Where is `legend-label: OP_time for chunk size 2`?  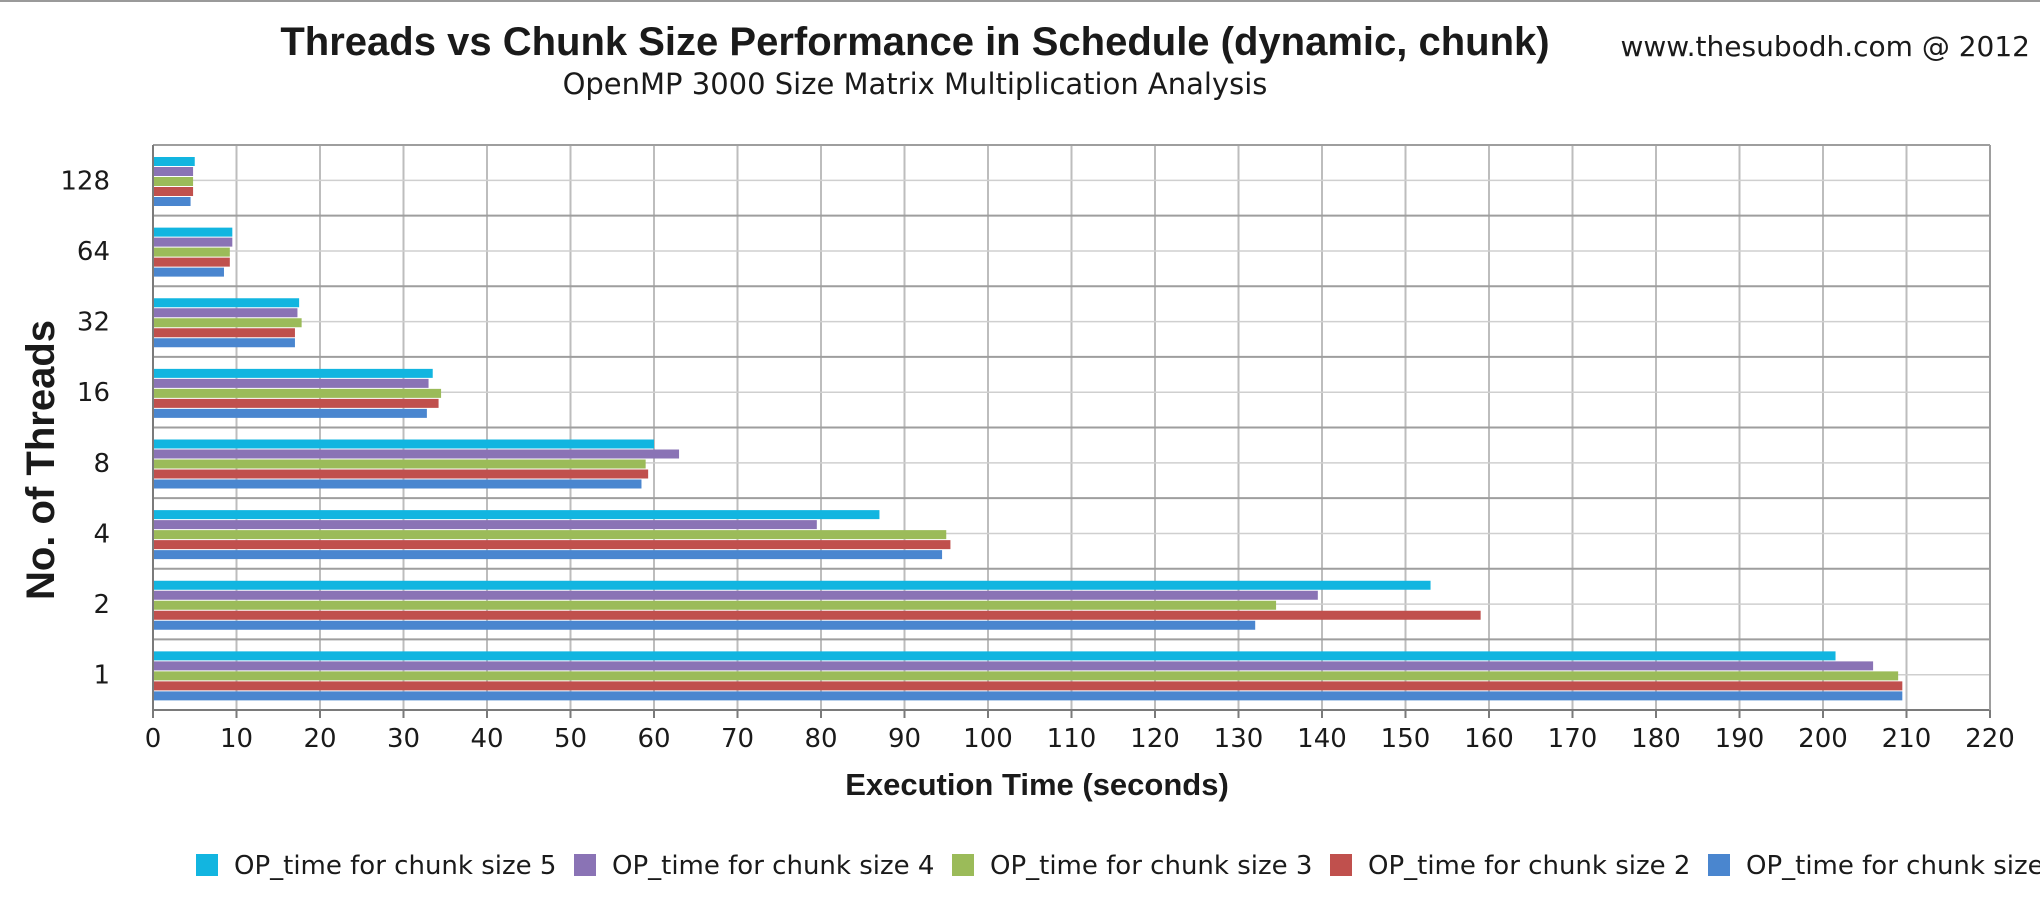
legend-label: OP_time for chunk size 2 is located at coordinates (1529, 866).